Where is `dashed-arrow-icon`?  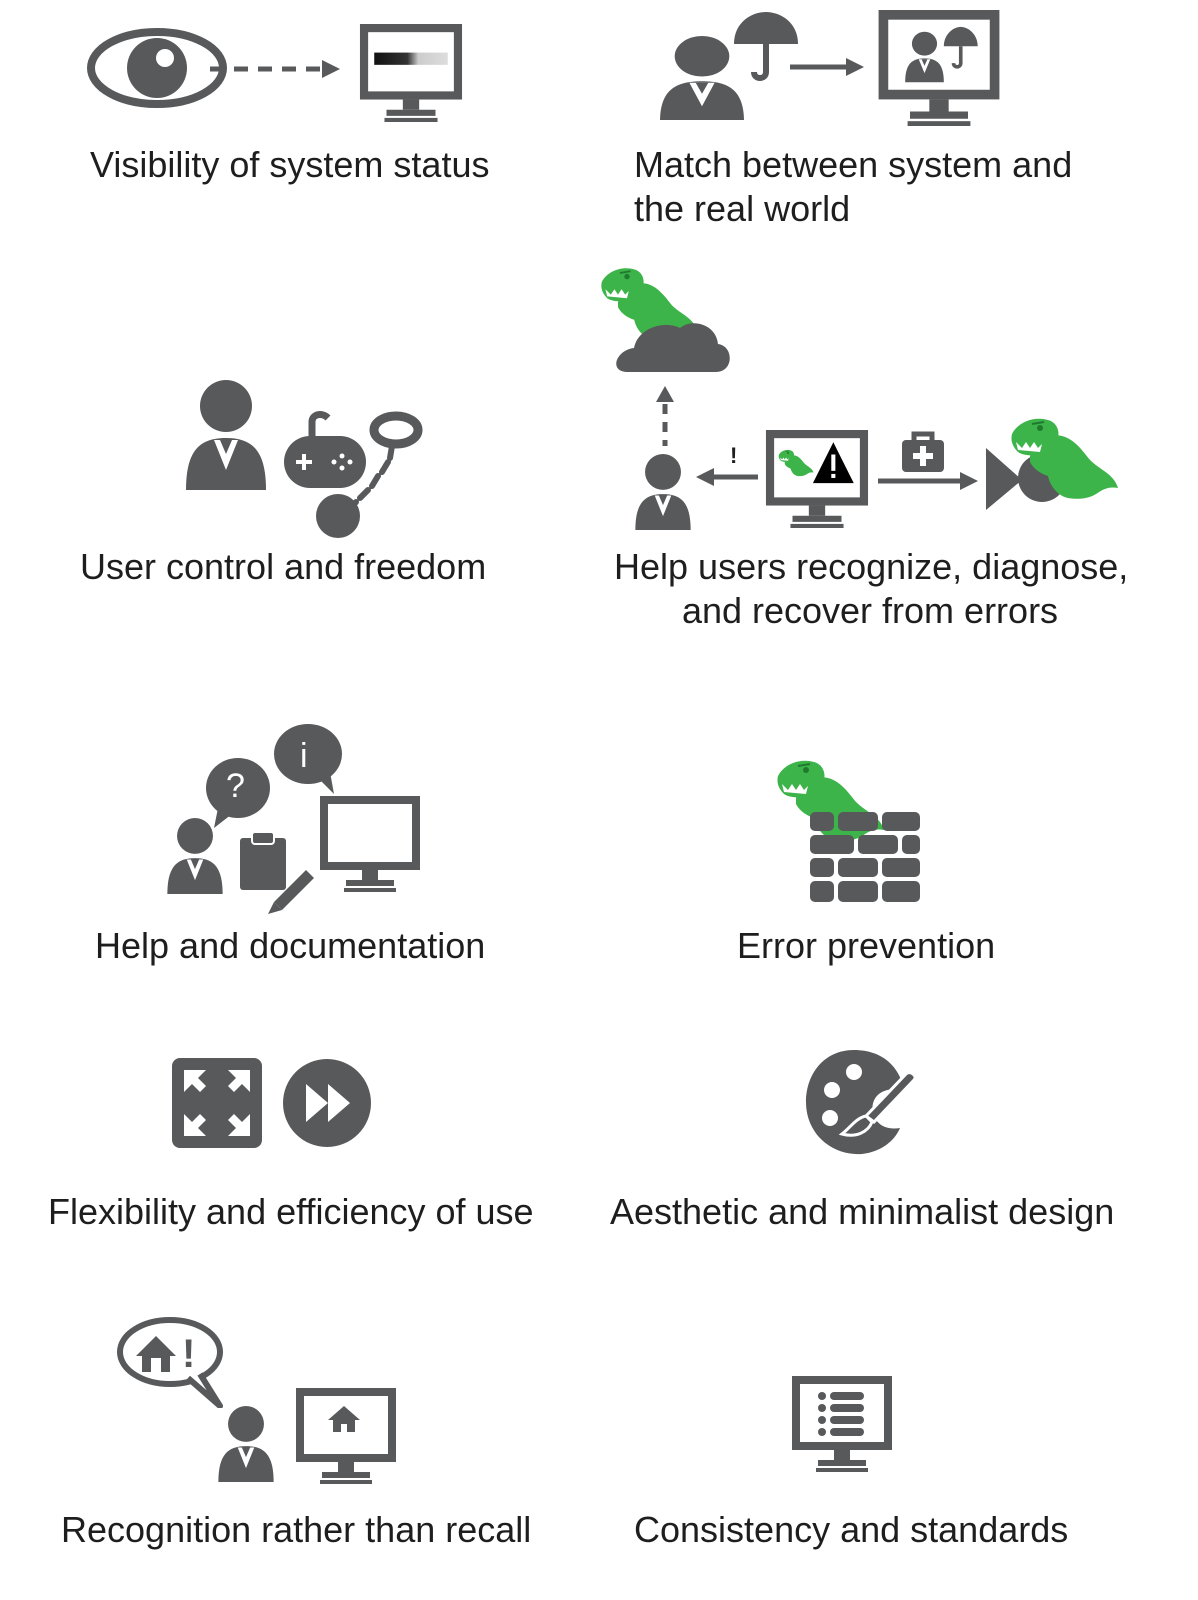
dashed-arrow-icon is located at coordinates (275, 69).